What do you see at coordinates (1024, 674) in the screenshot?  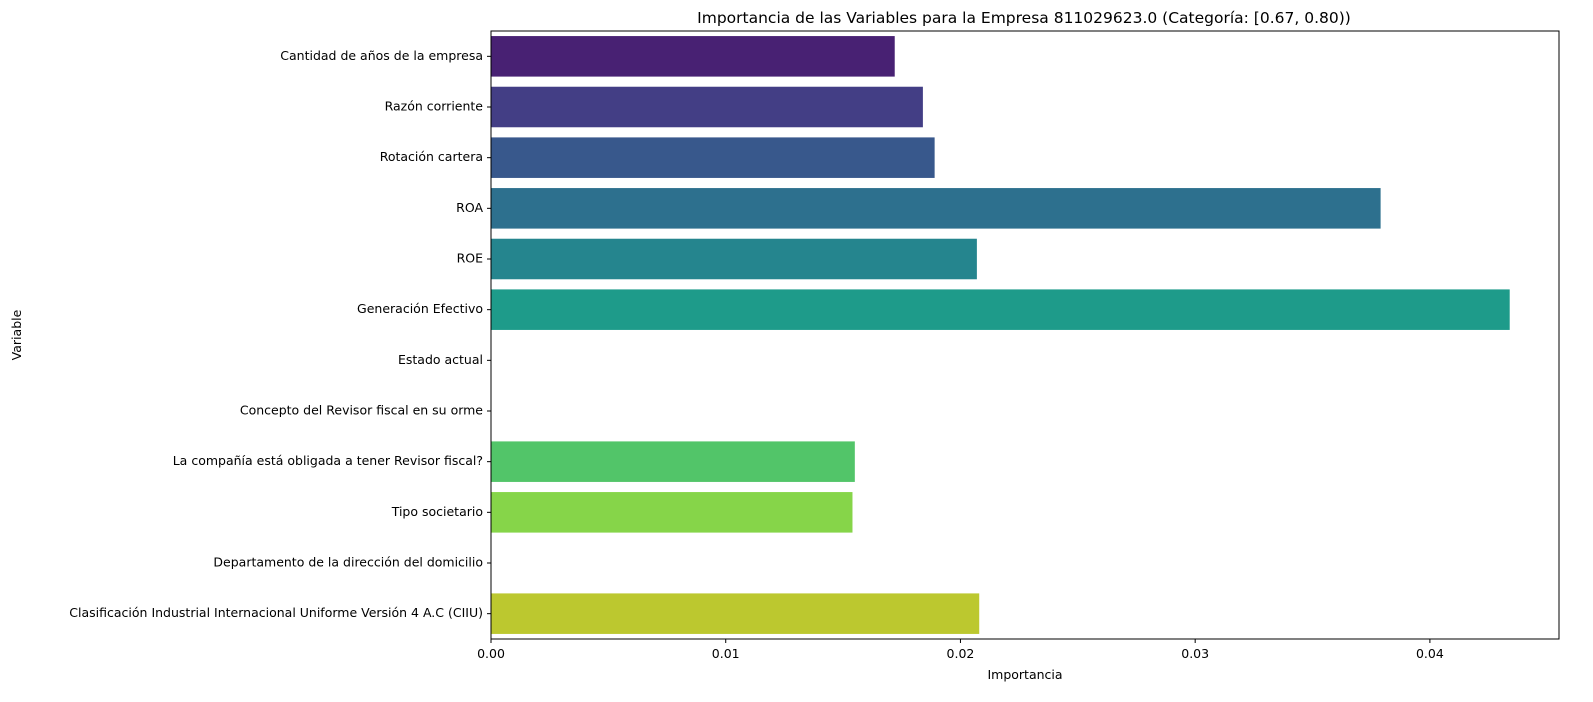 I see `x-axis-label: Importancia` at bounding box center [1024, 674].